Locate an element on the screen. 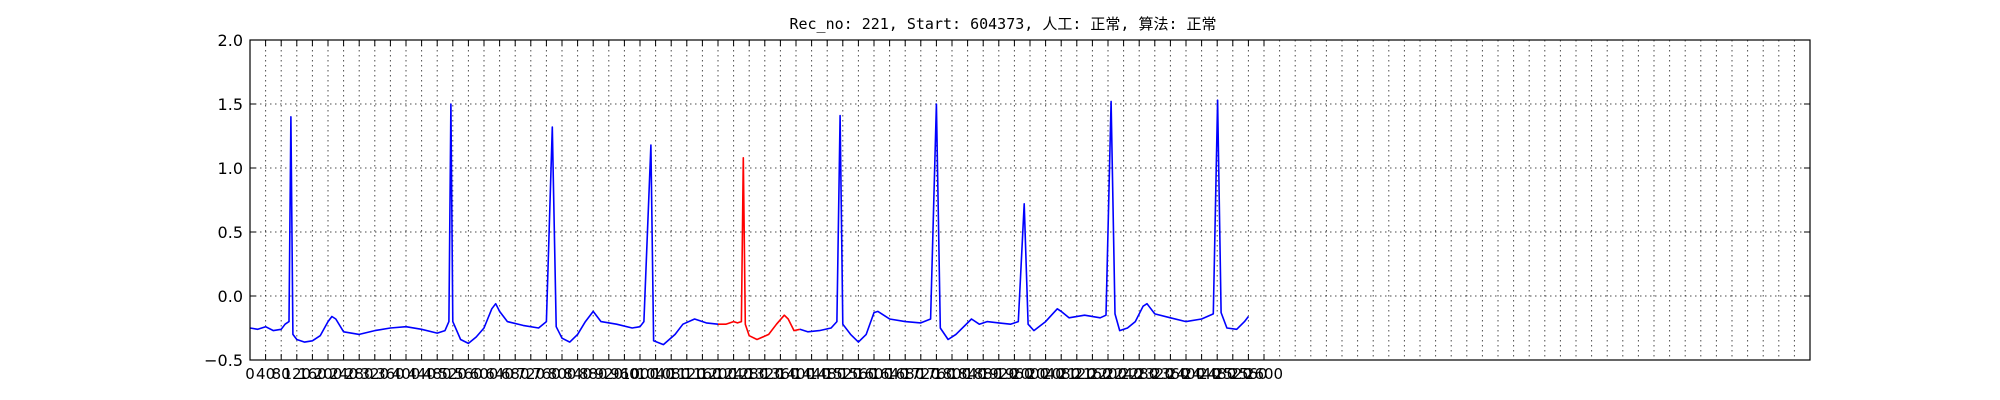 Image resolution: width=2000 pixels, height=400 pixels. x-tick-label: 200 is located at coordinates (328, 374).